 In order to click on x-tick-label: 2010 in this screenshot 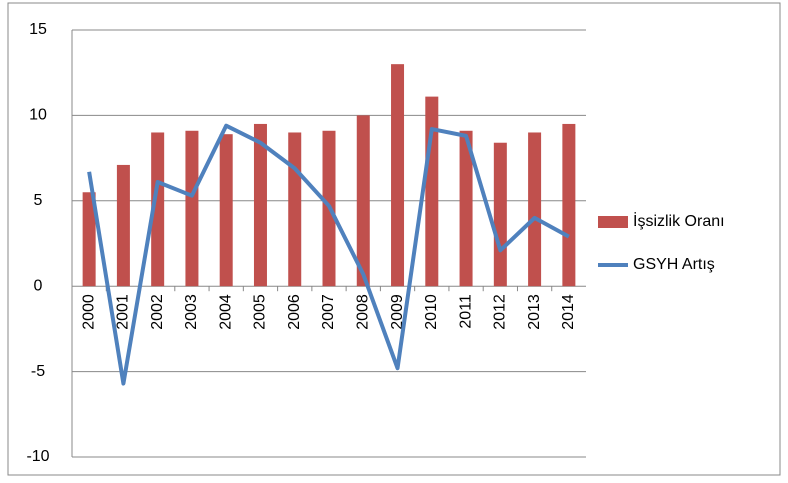, I will do `click(431, 312)`.